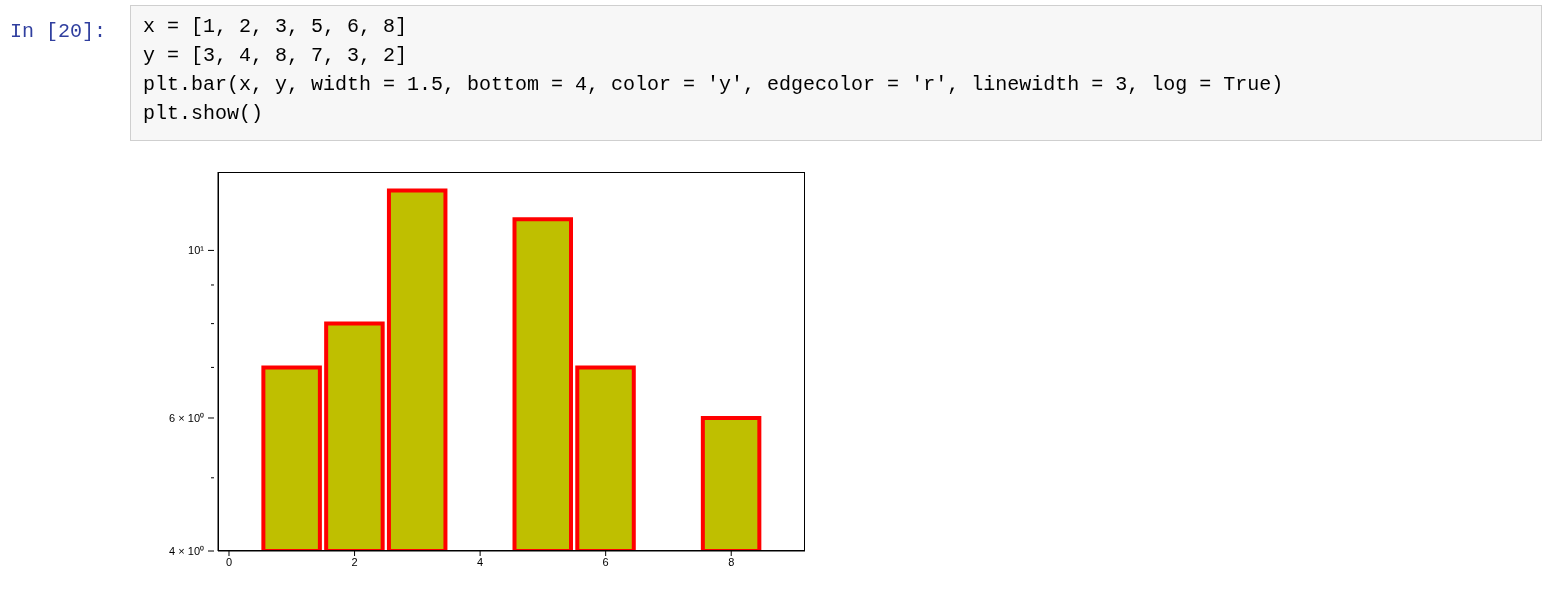  Describe the element at coordinates (276, 27) in the screenshot. I see `text: x = [1, 2, 3, 5, 6, 8]` at that location.